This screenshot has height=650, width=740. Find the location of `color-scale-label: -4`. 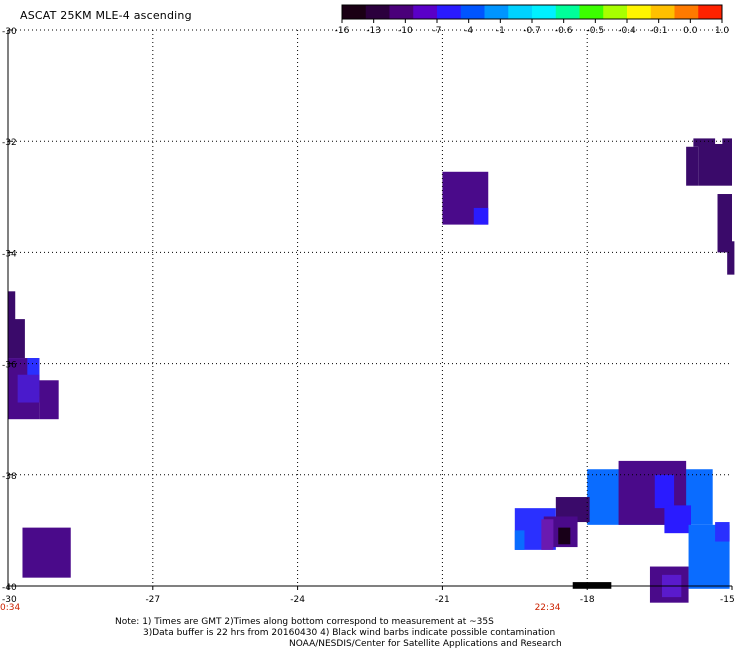

color-scale-label: -4 is located at coordinates (468, 31).